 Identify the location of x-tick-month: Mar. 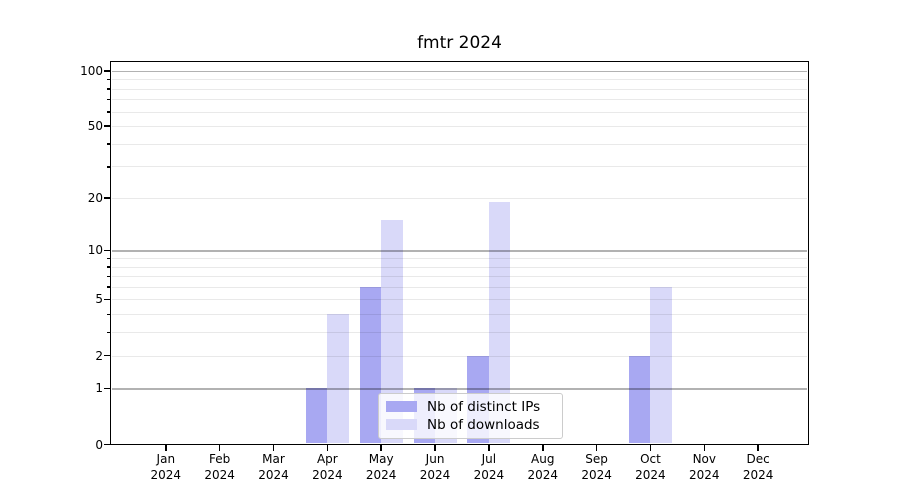
(273, 459).